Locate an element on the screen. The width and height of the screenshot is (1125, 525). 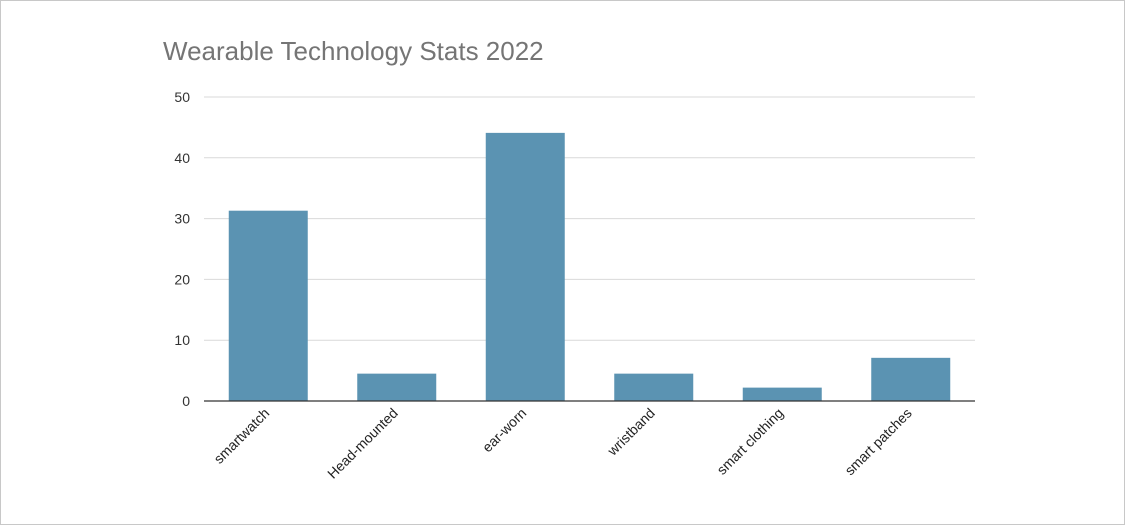
x-tick-label: smart clothing is located at coordinates (749, 441).